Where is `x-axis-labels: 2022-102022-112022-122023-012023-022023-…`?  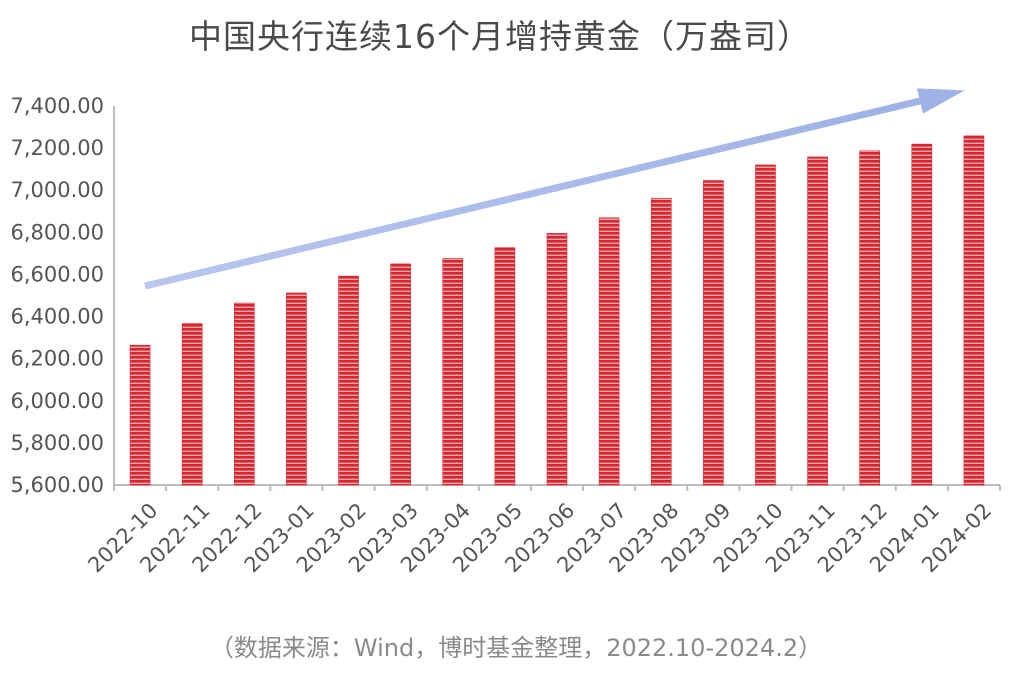
x-axis-labels: 2022-102022-112022-122023-012023-022023-… is located at coordinates (539, 537).